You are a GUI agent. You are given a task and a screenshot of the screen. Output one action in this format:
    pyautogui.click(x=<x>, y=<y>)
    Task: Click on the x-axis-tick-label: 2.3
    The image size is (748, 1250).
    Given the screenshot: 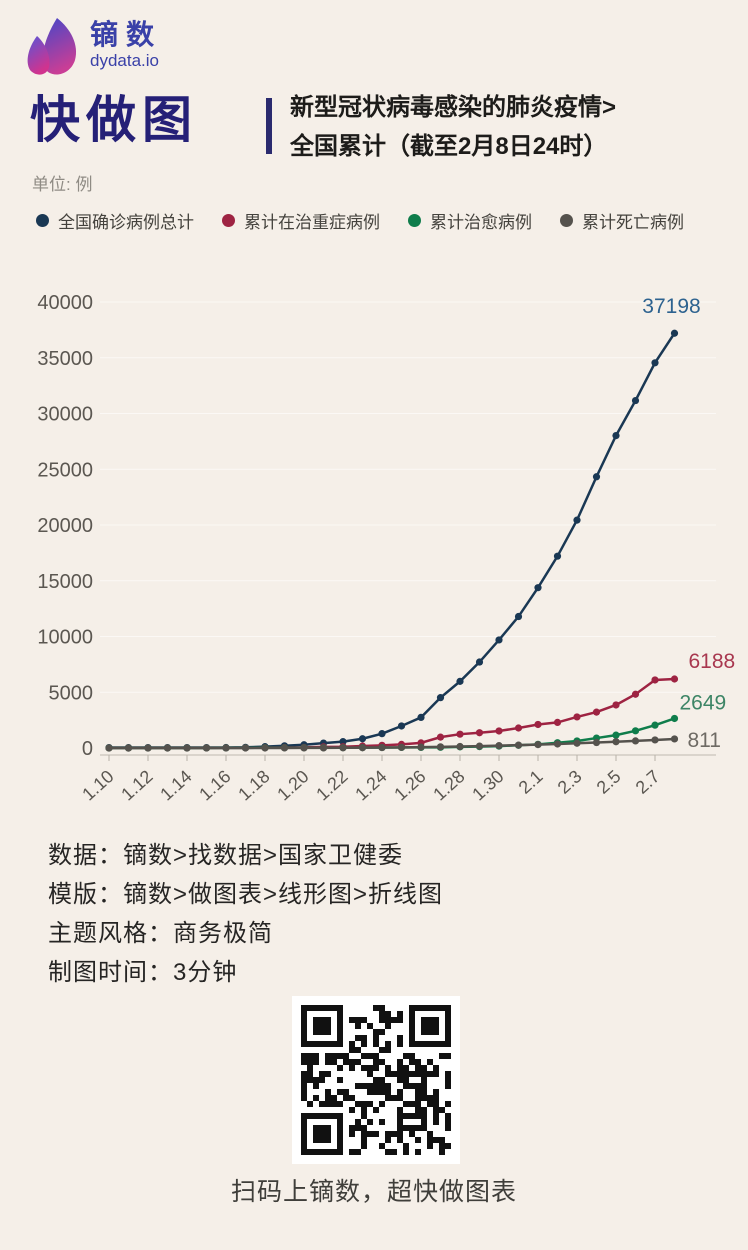 What is the action you would take?
    pyautogui.click(x=570, y=782)
    